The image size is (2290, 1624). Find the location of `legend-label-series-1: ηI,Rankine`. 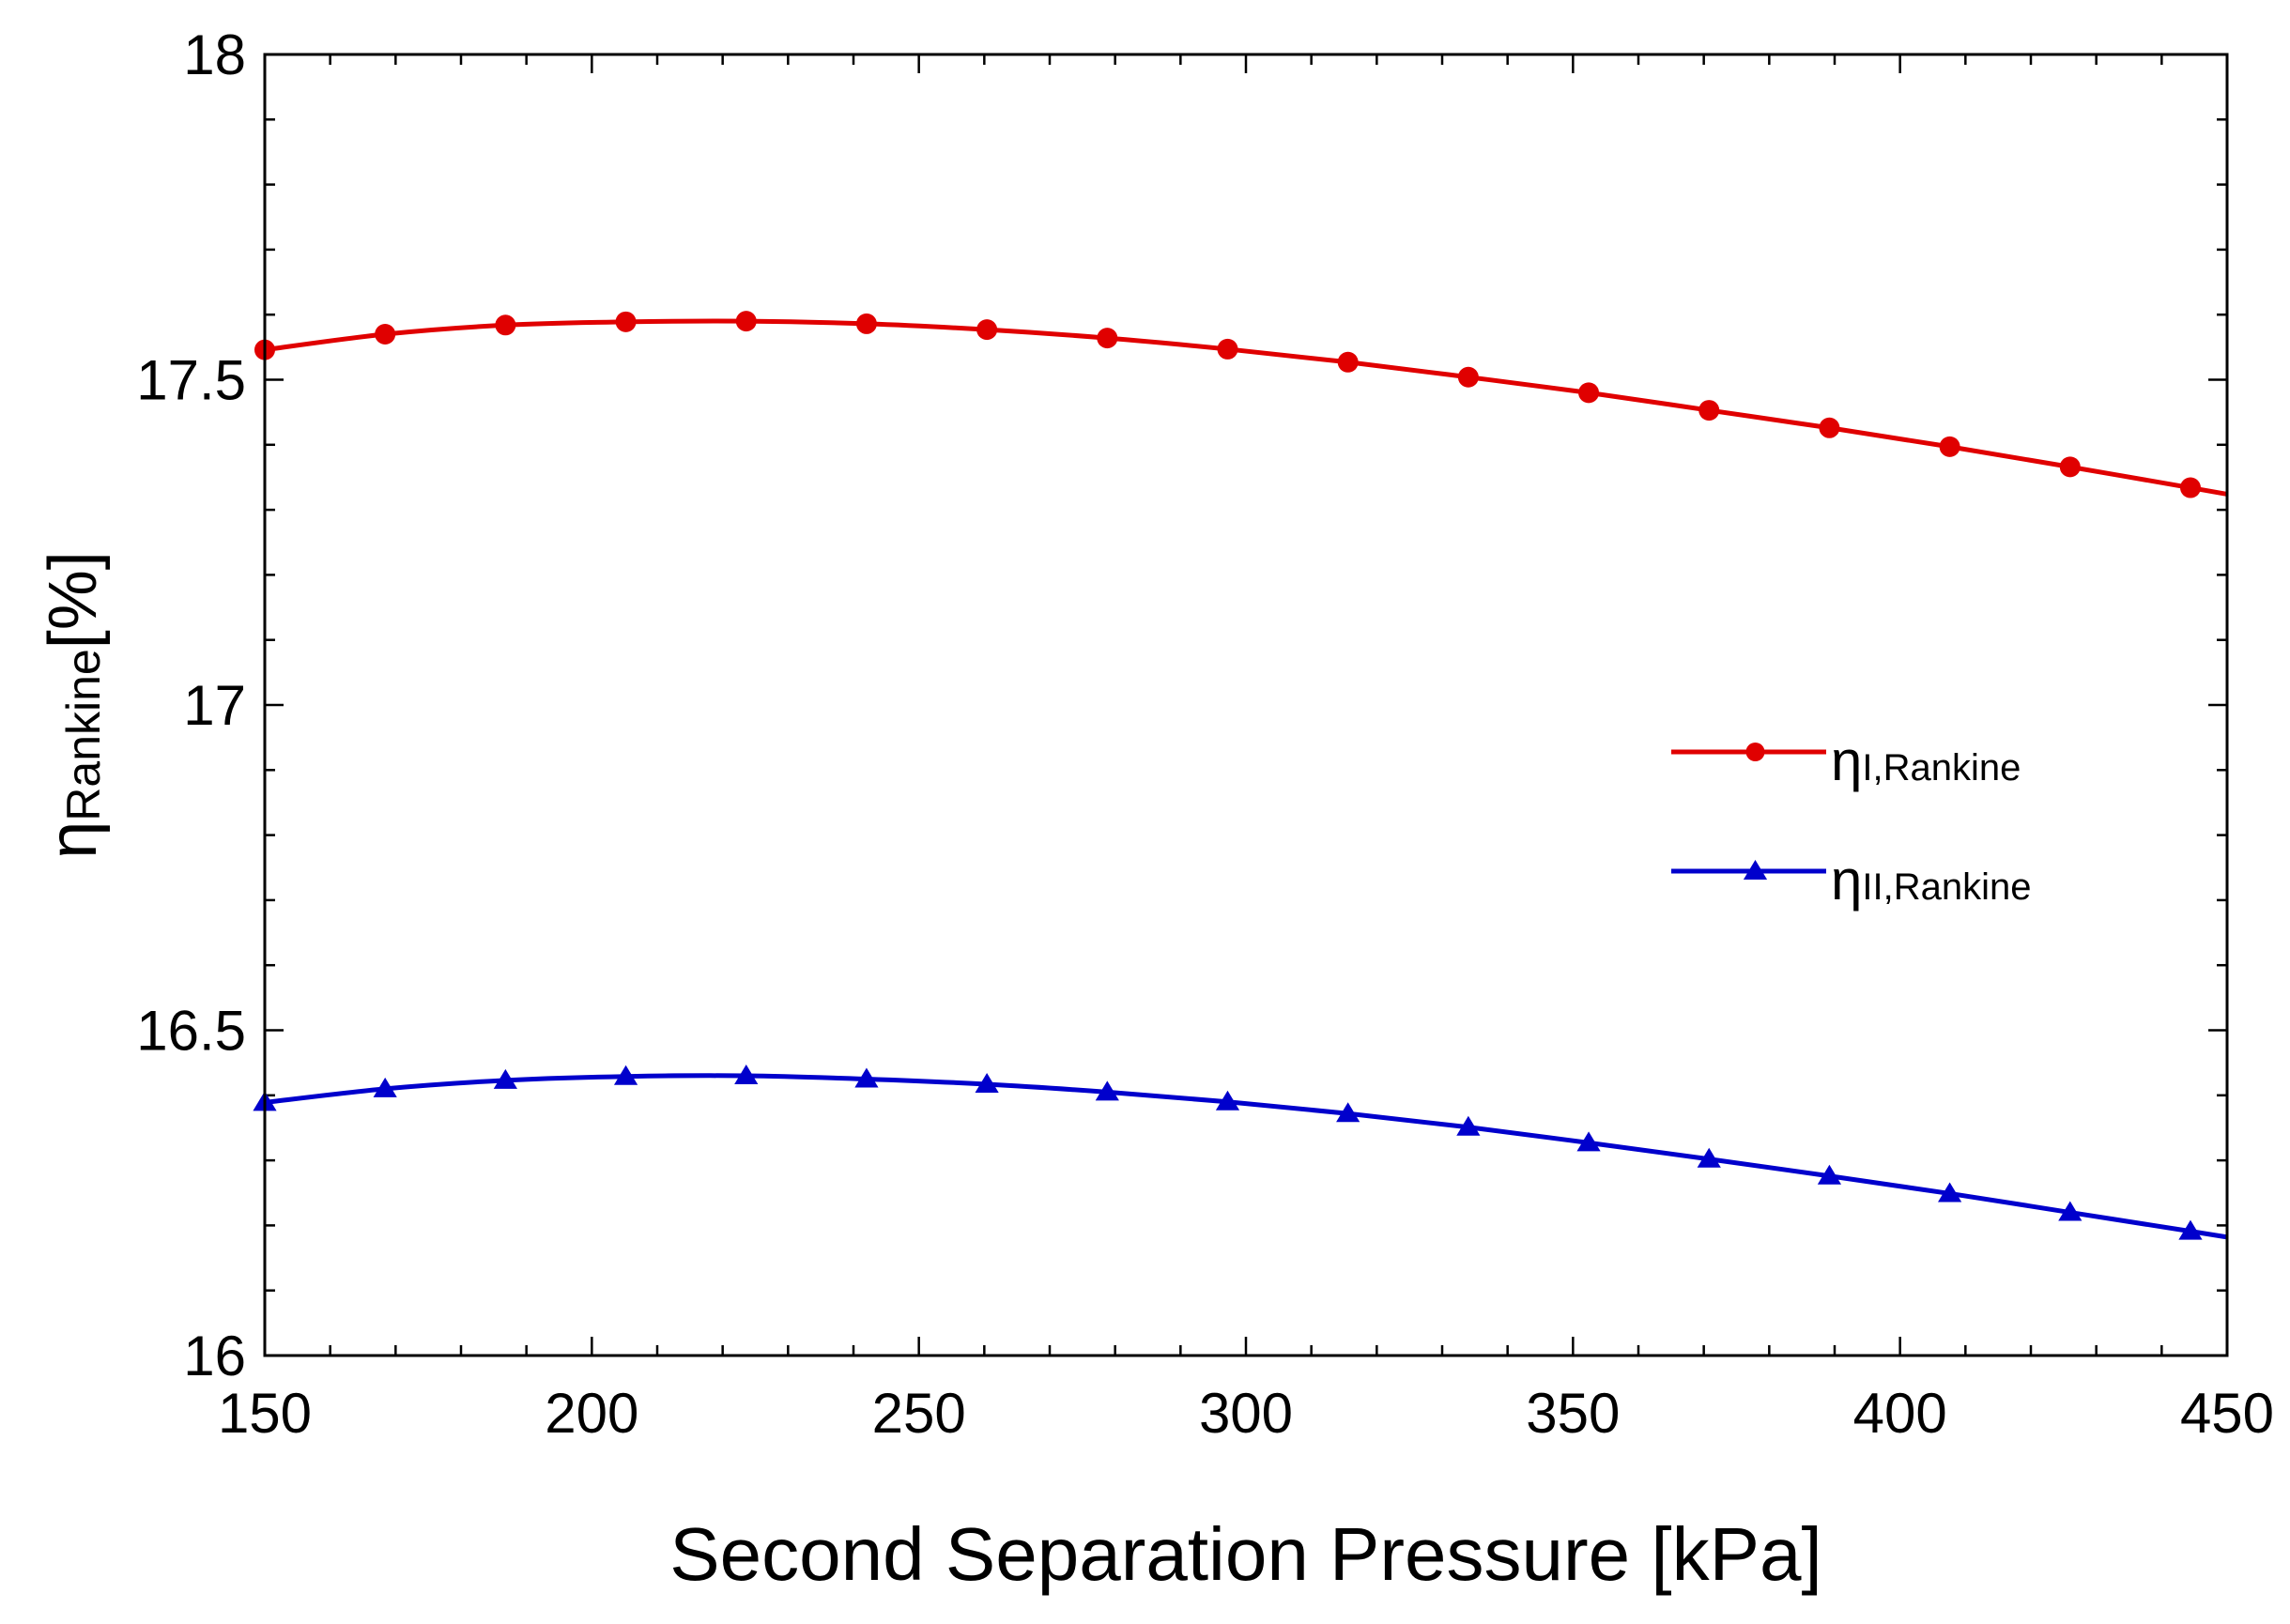

legend-label-series-1: ηI,Rankine is located at coordinates (1926, 760).